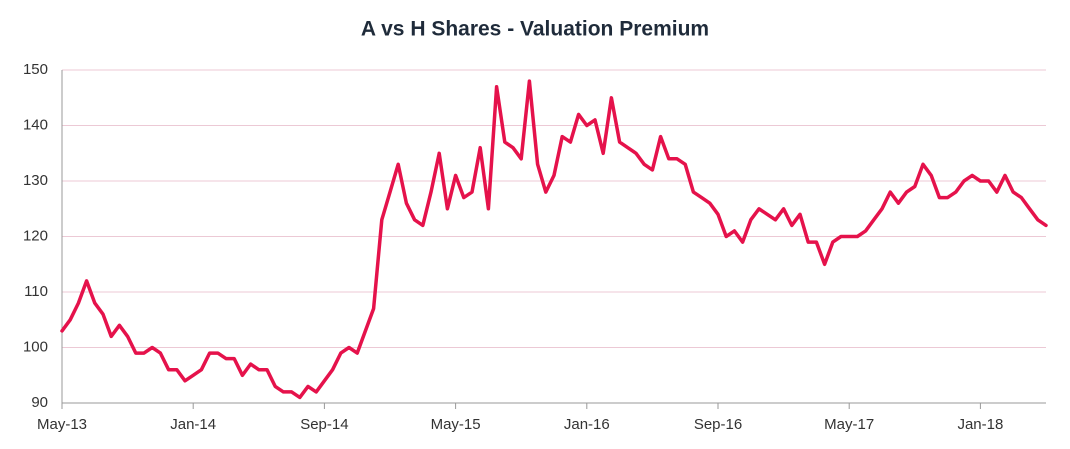 The width and height of the screenshot is (1070, 449). I want to click on y-tick-label: 110, so click(36, 291).